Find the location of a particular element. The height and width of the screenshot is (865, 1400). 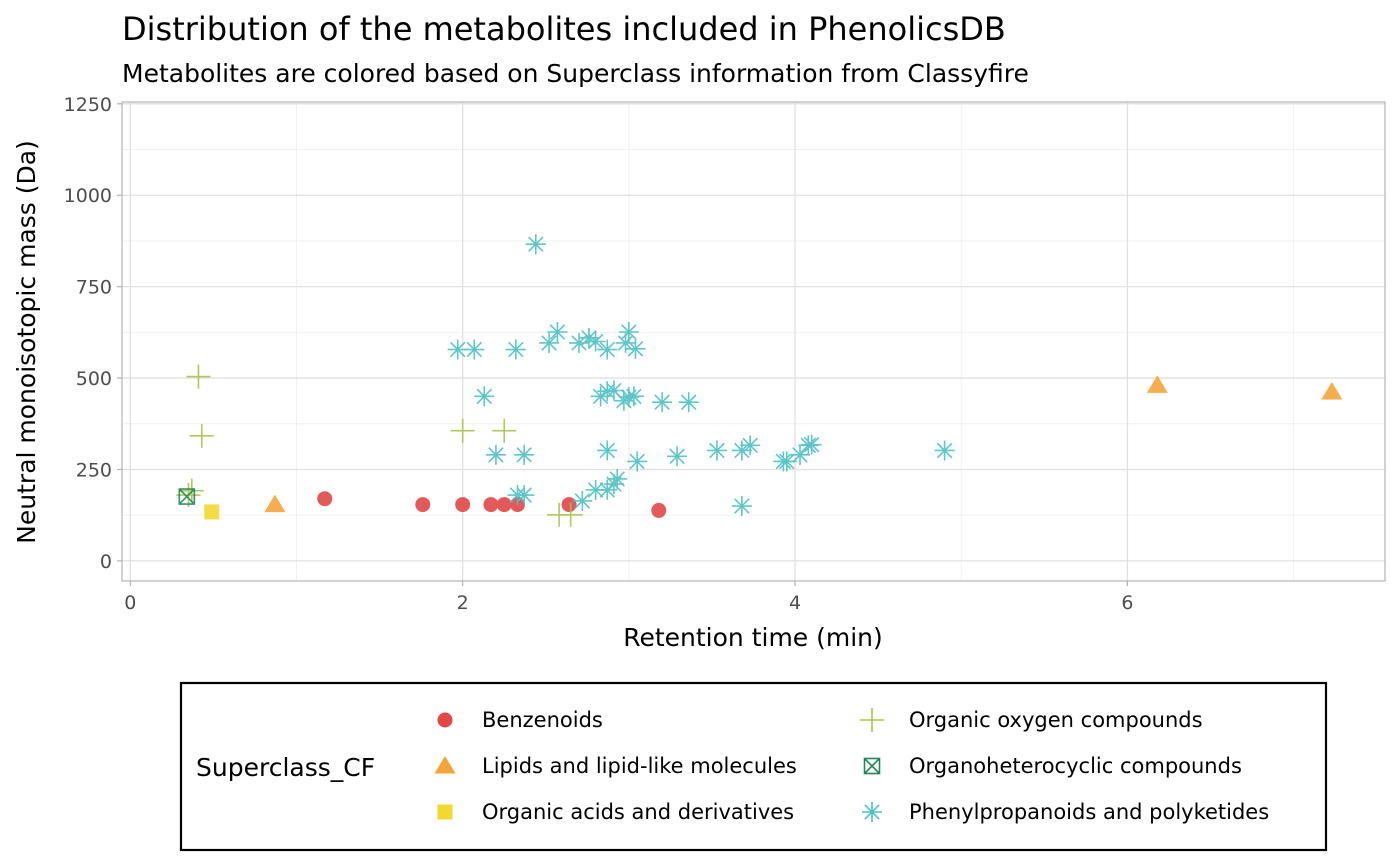

x-tick-label: 6 is located at coordinates (1127, 603).